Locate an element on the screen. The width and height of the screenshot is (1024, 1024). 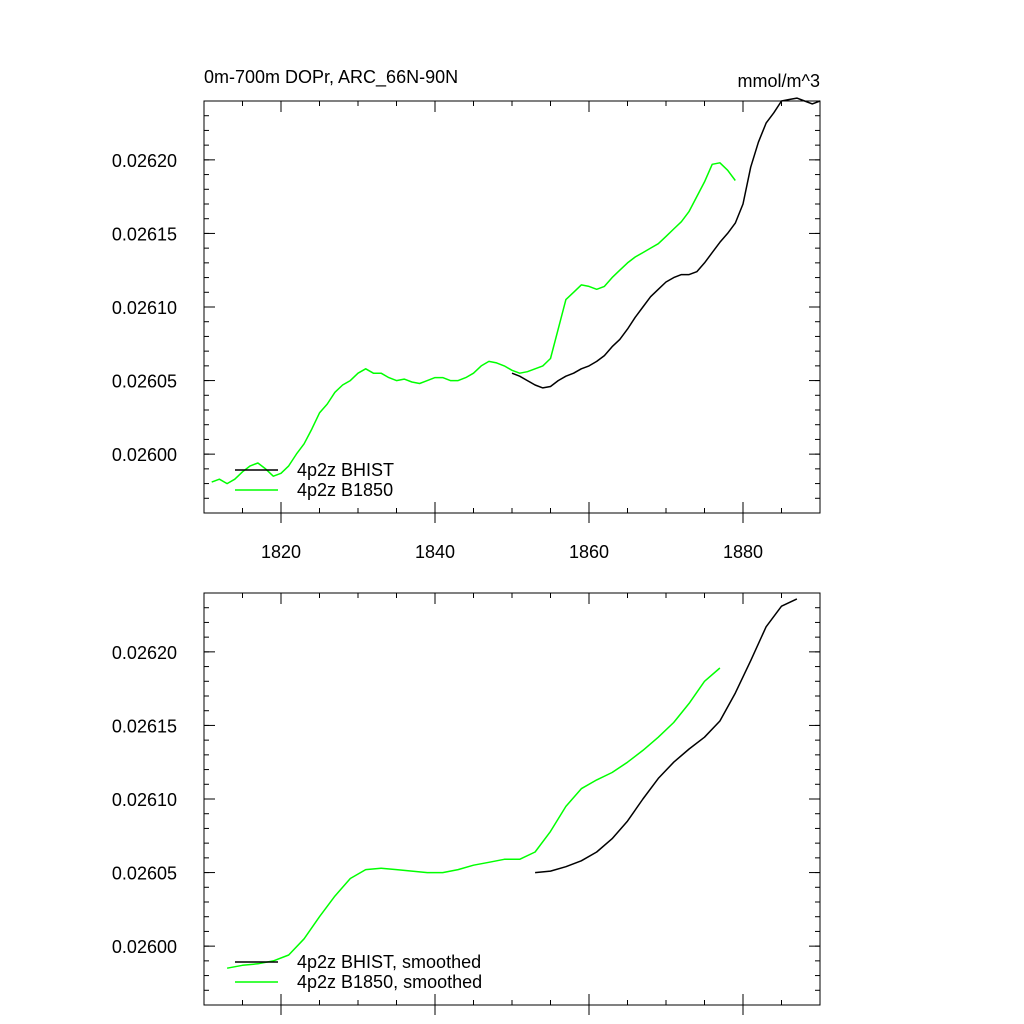
x-tick-label: 1860 is located at coordinates (589, 552).